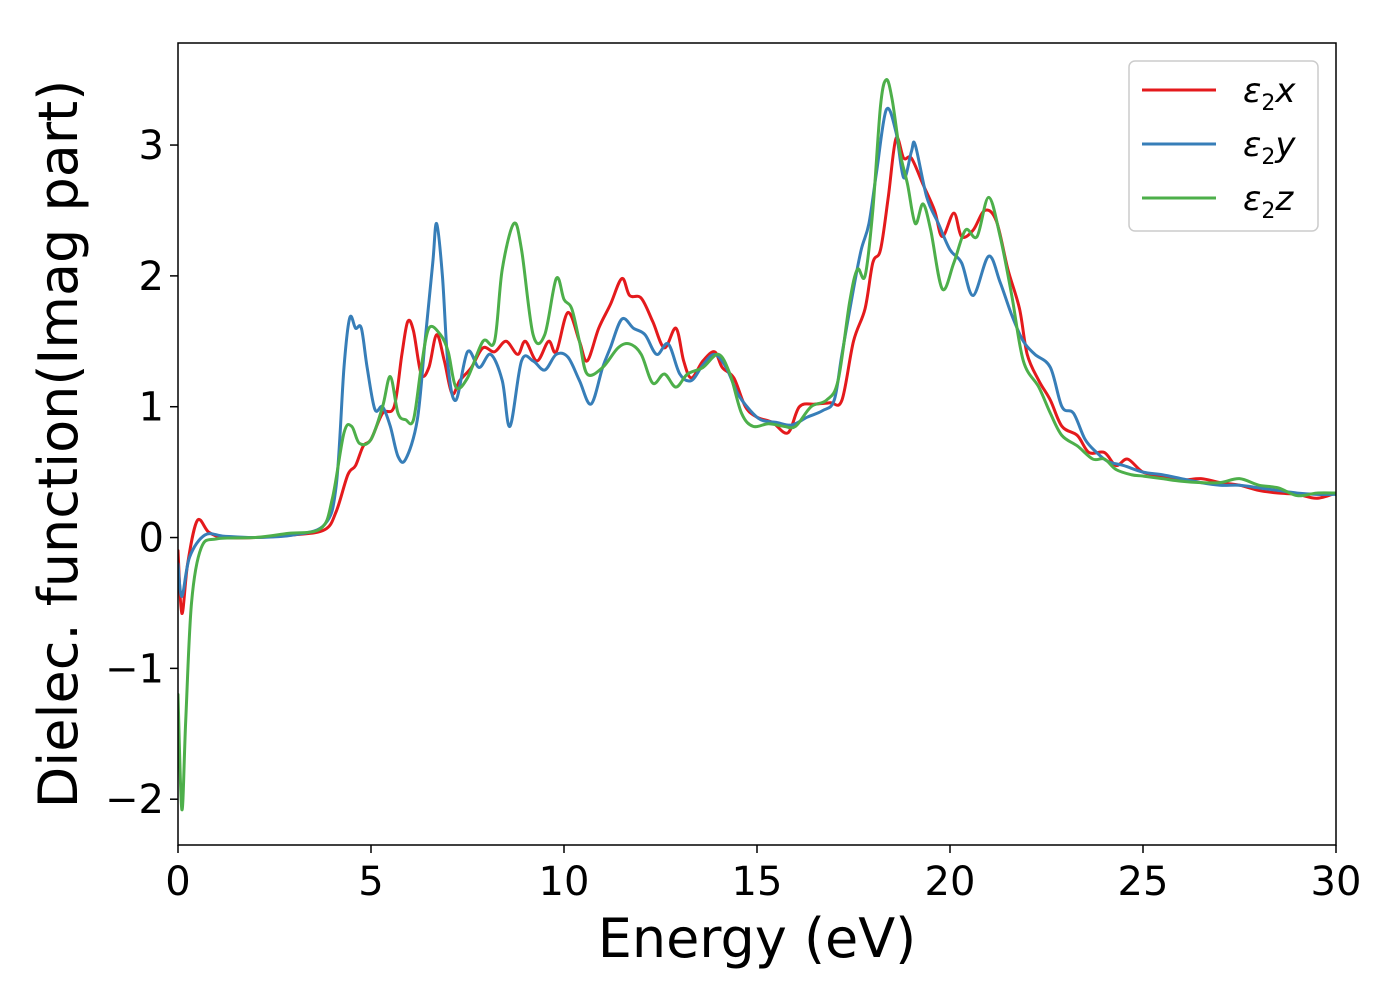 The image size is (1400, 1000). I want to click on x-axis: 0 5 10 15 20 25 30, so click(763, 875).